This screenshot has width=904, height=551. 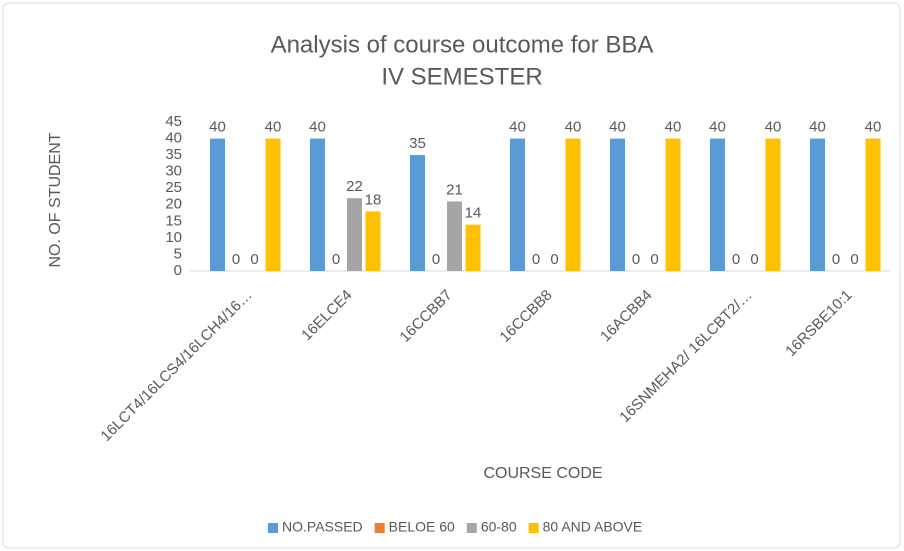 I want to click on y-tick-label: 25, so click(x=173, y=187).